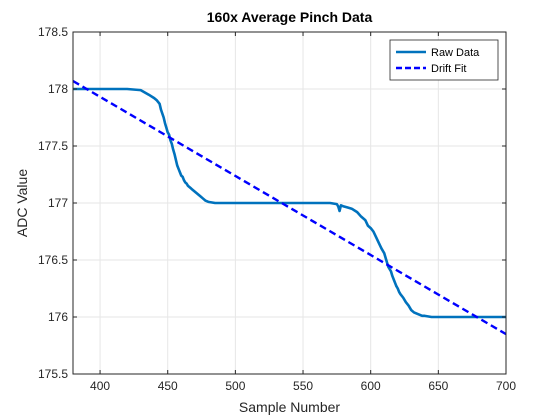 This screenshot has width=560, height=420. What do you see at coordinates (438, 386) in the screenshot?
I see `x-tick-label: 650` at bounding box center [438, 386].